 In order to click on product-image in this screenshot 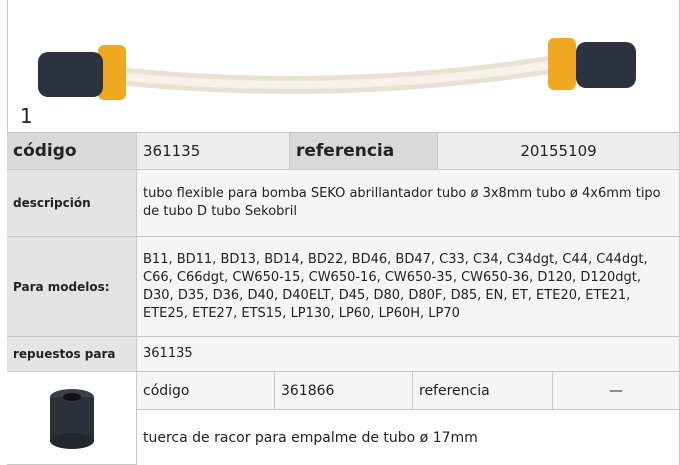, I will do `click(337, 69)`.